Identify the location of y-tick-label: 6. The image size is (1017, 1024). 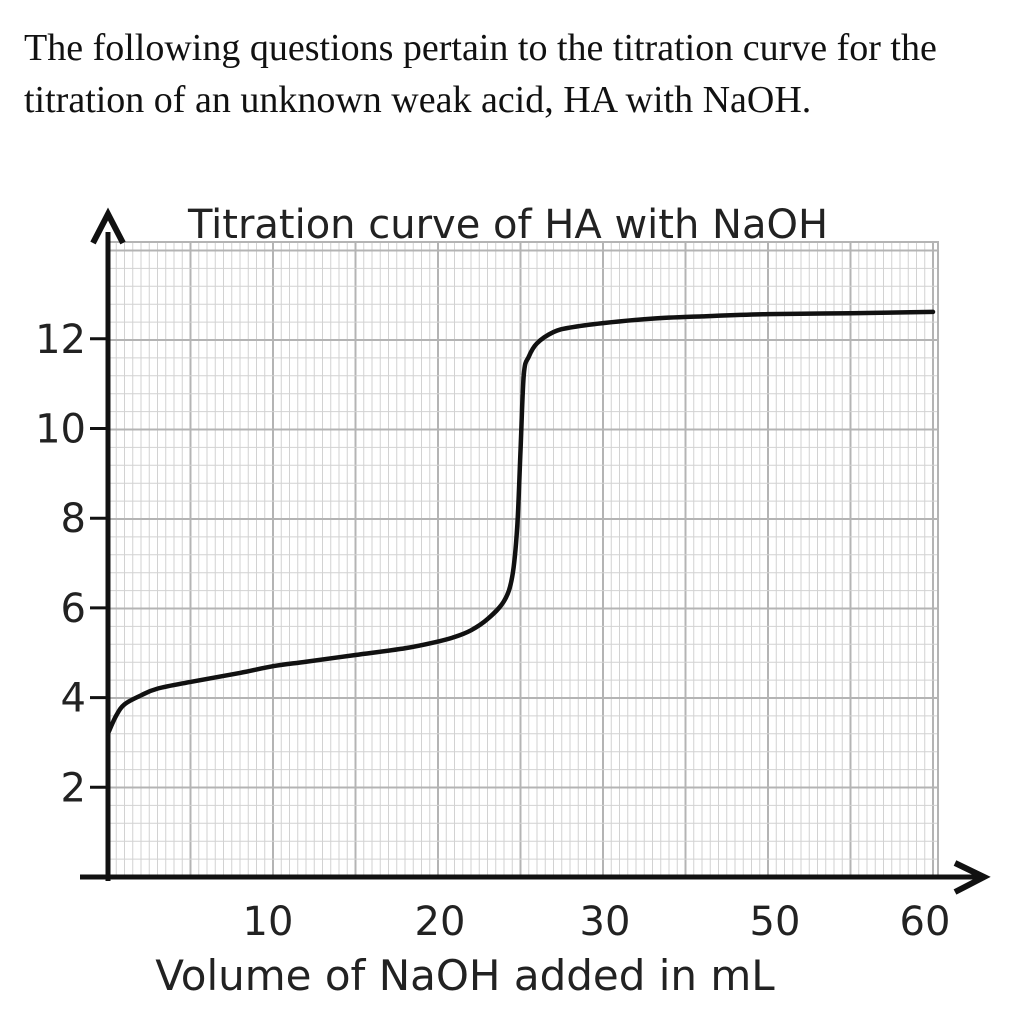
(73, 609).